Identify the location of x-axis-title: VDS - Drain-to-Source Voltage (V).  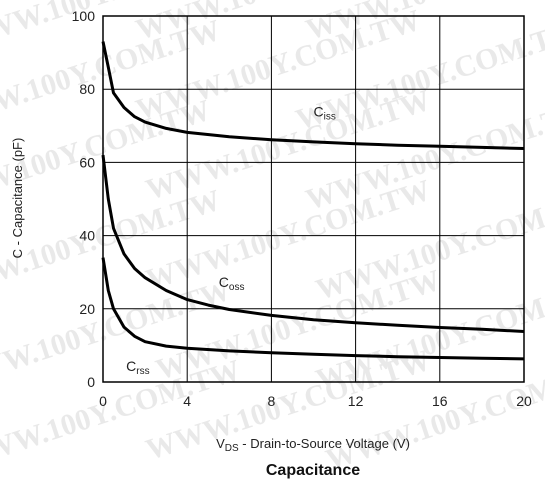
(313, 445).